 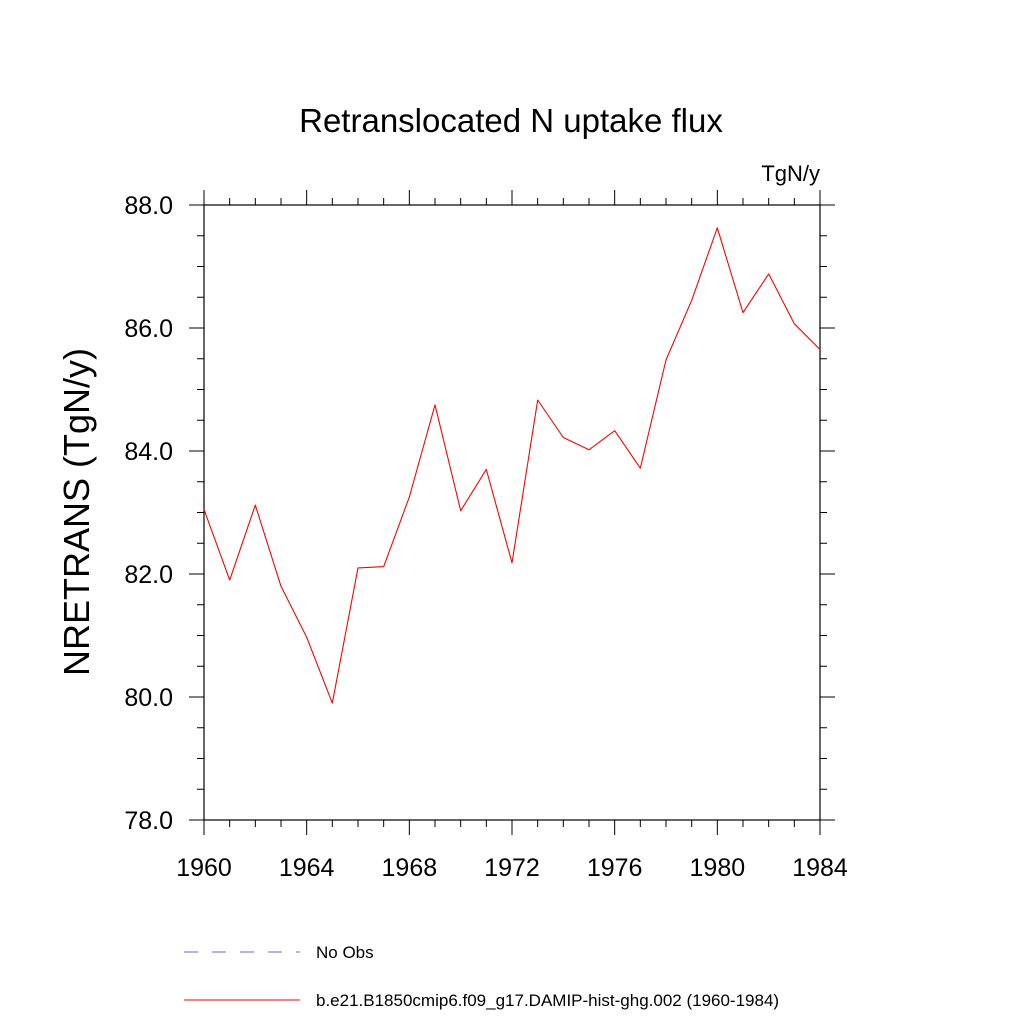 What do you see at coordinates (790, 173) in the screenshot?
I see `units-label: TgN/y` at bounding box center [790, 173].